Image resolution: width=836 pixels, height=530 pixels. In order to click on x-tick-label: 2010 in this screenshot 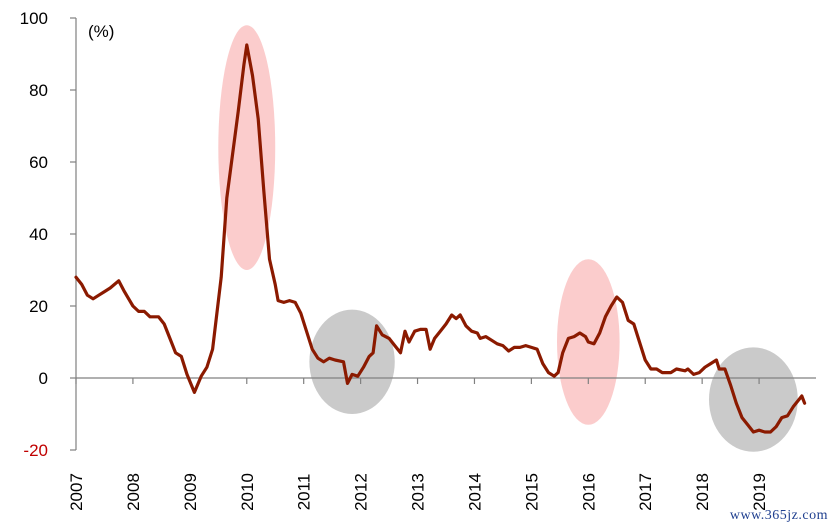, I will do `click(247, 492)`.